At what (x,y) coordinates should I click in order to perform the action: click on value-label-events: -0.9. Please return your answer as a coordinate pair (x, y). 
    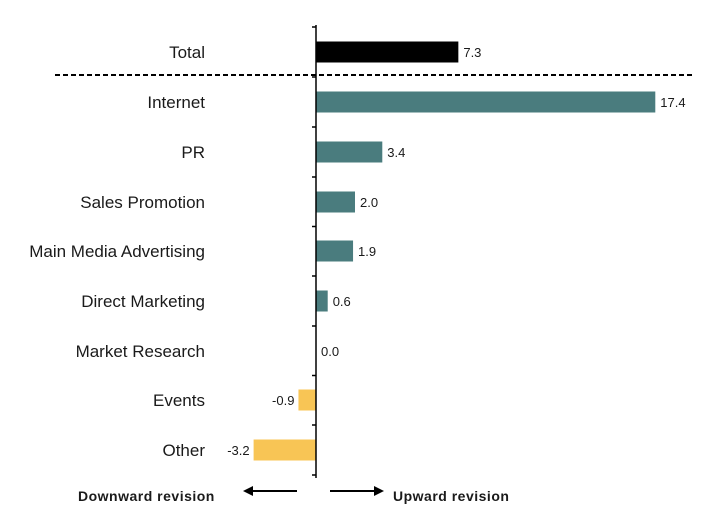
    Looking at the image, I should click on (283, 400).